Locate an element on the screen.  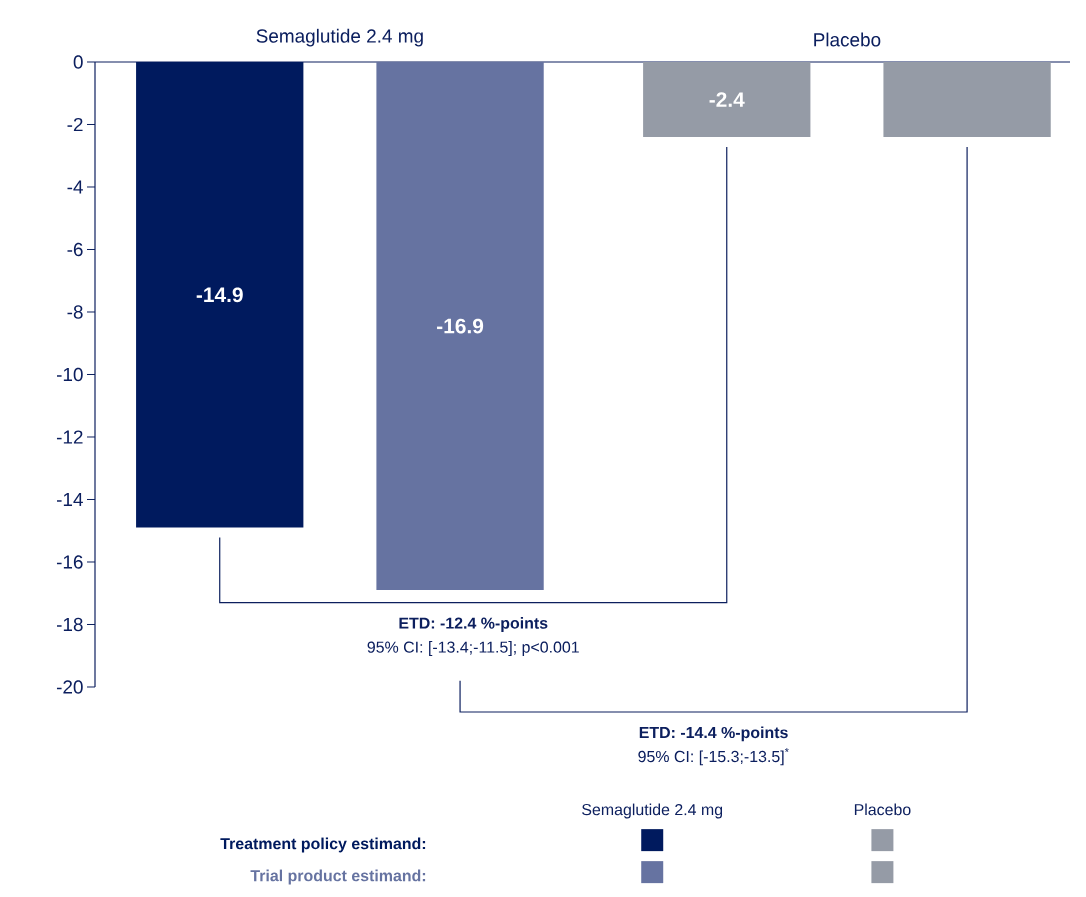
data-label: -16.9 is located at coordinates (460, 326).